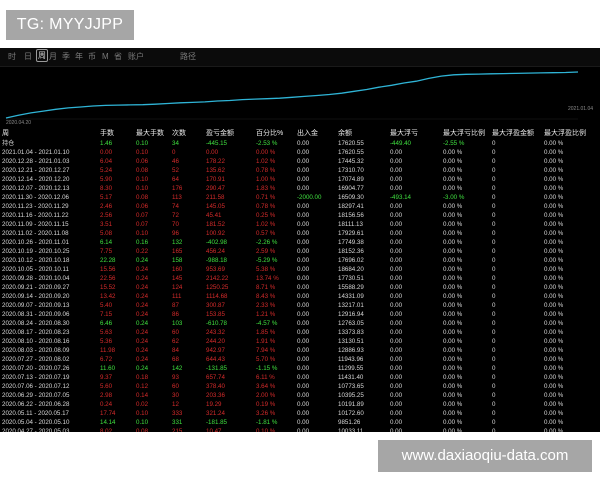  What do you see at coordinates (464, 133) in the screenshot?
I see `column-header-9: 最大浮亏比例` at bounding box center [464, 133].